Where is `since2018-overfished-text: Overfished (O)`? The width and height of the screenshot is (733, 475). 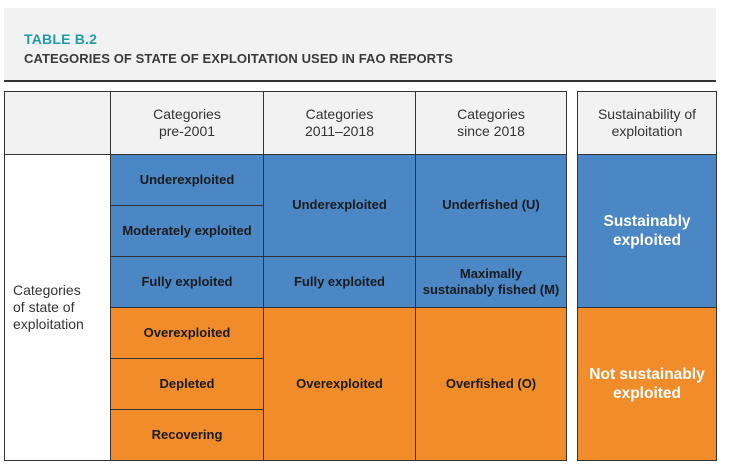
since2018-overfished-text: Overfished (O) is located at coordinates (491, 383).